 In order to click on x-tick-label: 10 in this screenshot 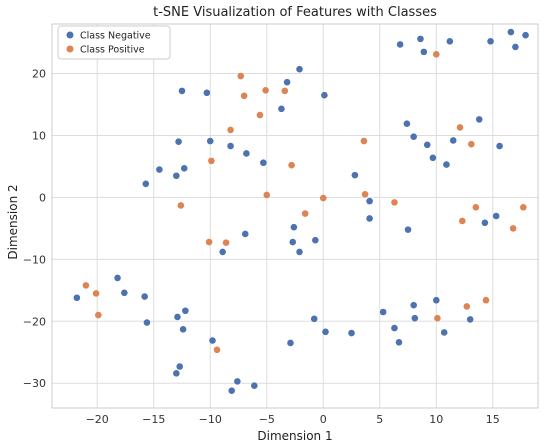, I will do `click(436, 419)`.